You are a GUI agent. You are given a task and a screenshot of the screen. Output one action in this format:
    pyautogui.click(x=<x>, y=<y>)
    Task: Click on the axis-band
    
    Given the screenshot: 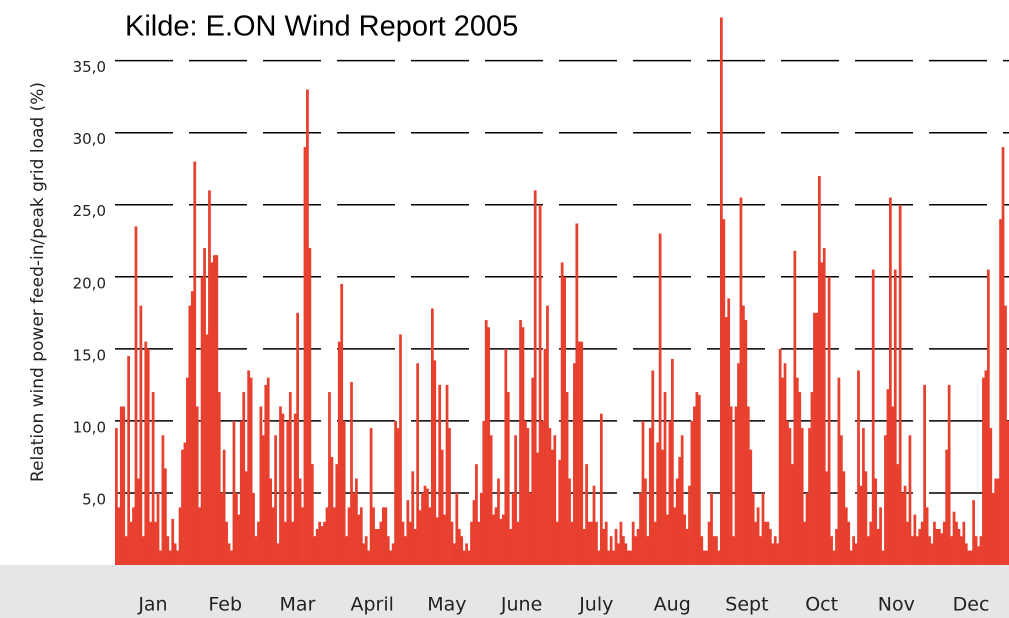 What is the action you would take?
    pyautogui.click(x=504, y=591)
    